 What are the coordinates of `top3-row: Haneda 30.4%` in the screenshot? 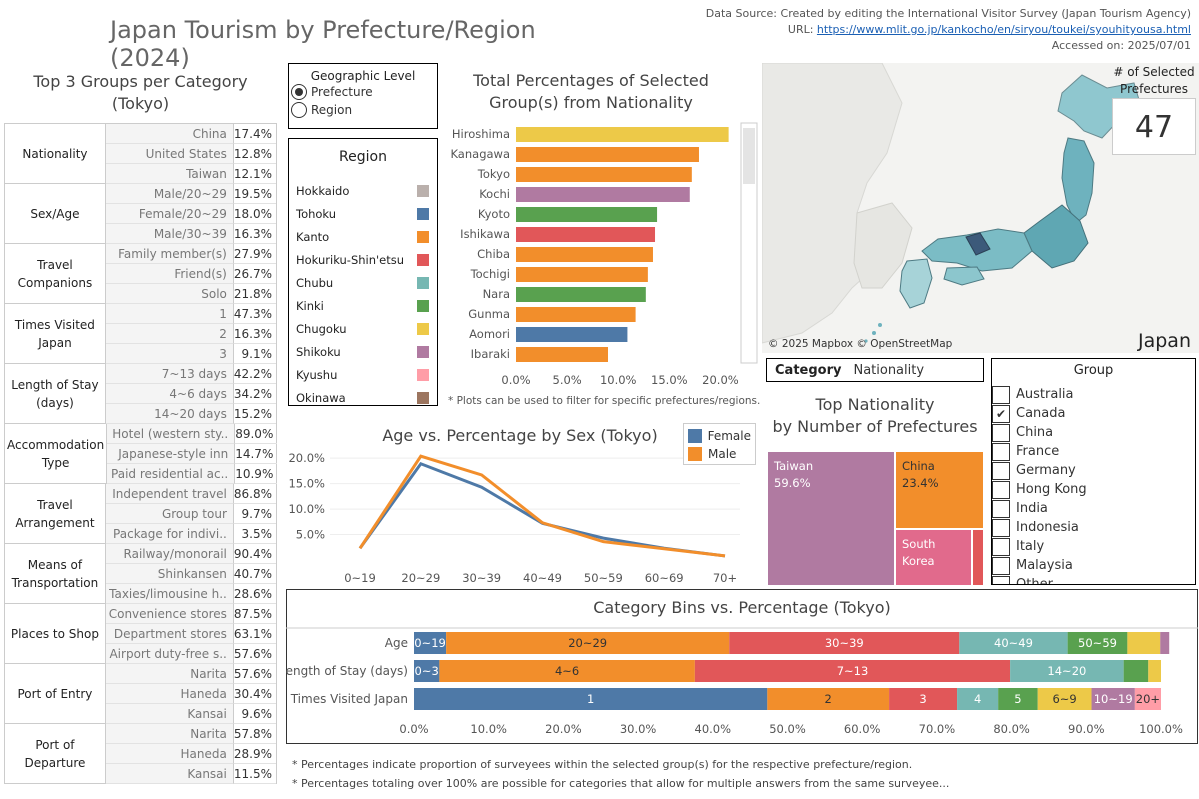 It's located at (190, 694).